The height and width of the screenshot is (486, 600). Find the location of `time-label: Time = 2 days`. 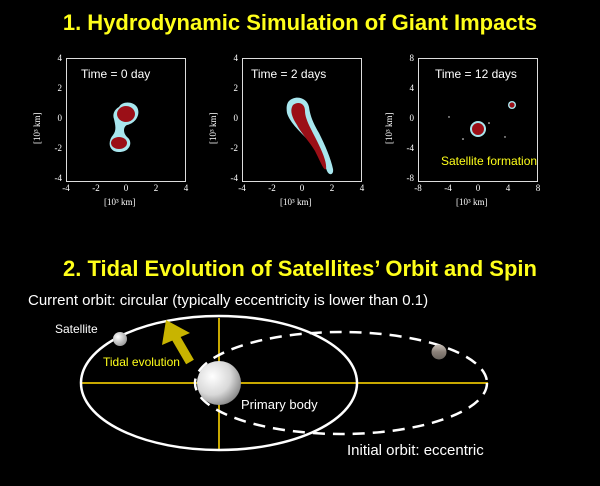

time-label: Time = 2 days is located at coordinates (289, 74).